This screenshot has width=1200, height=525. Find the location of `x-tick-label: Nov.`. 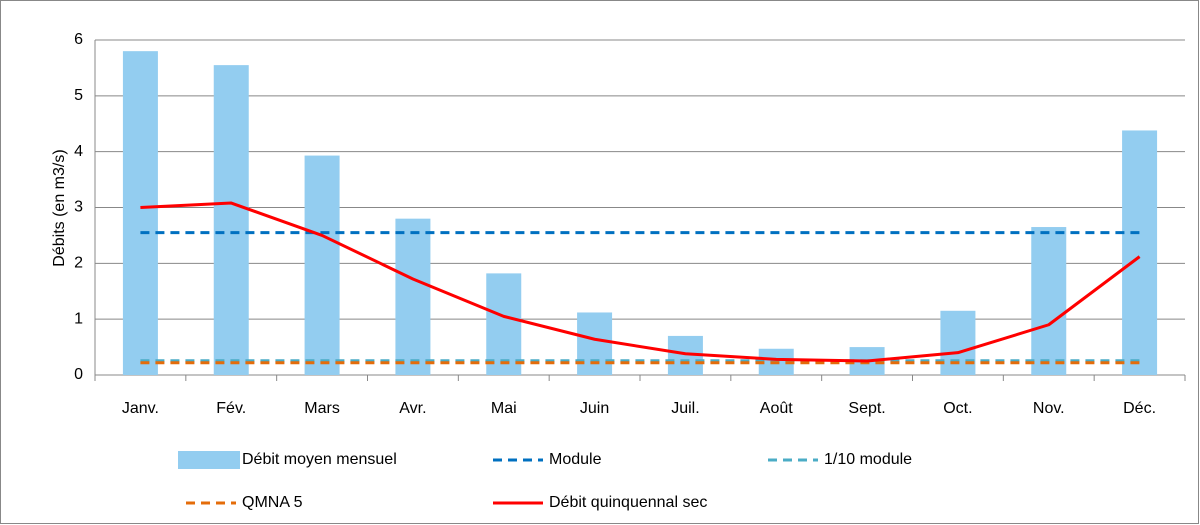

x-tick-label: Nov. is located at coordinates (1049, 408).